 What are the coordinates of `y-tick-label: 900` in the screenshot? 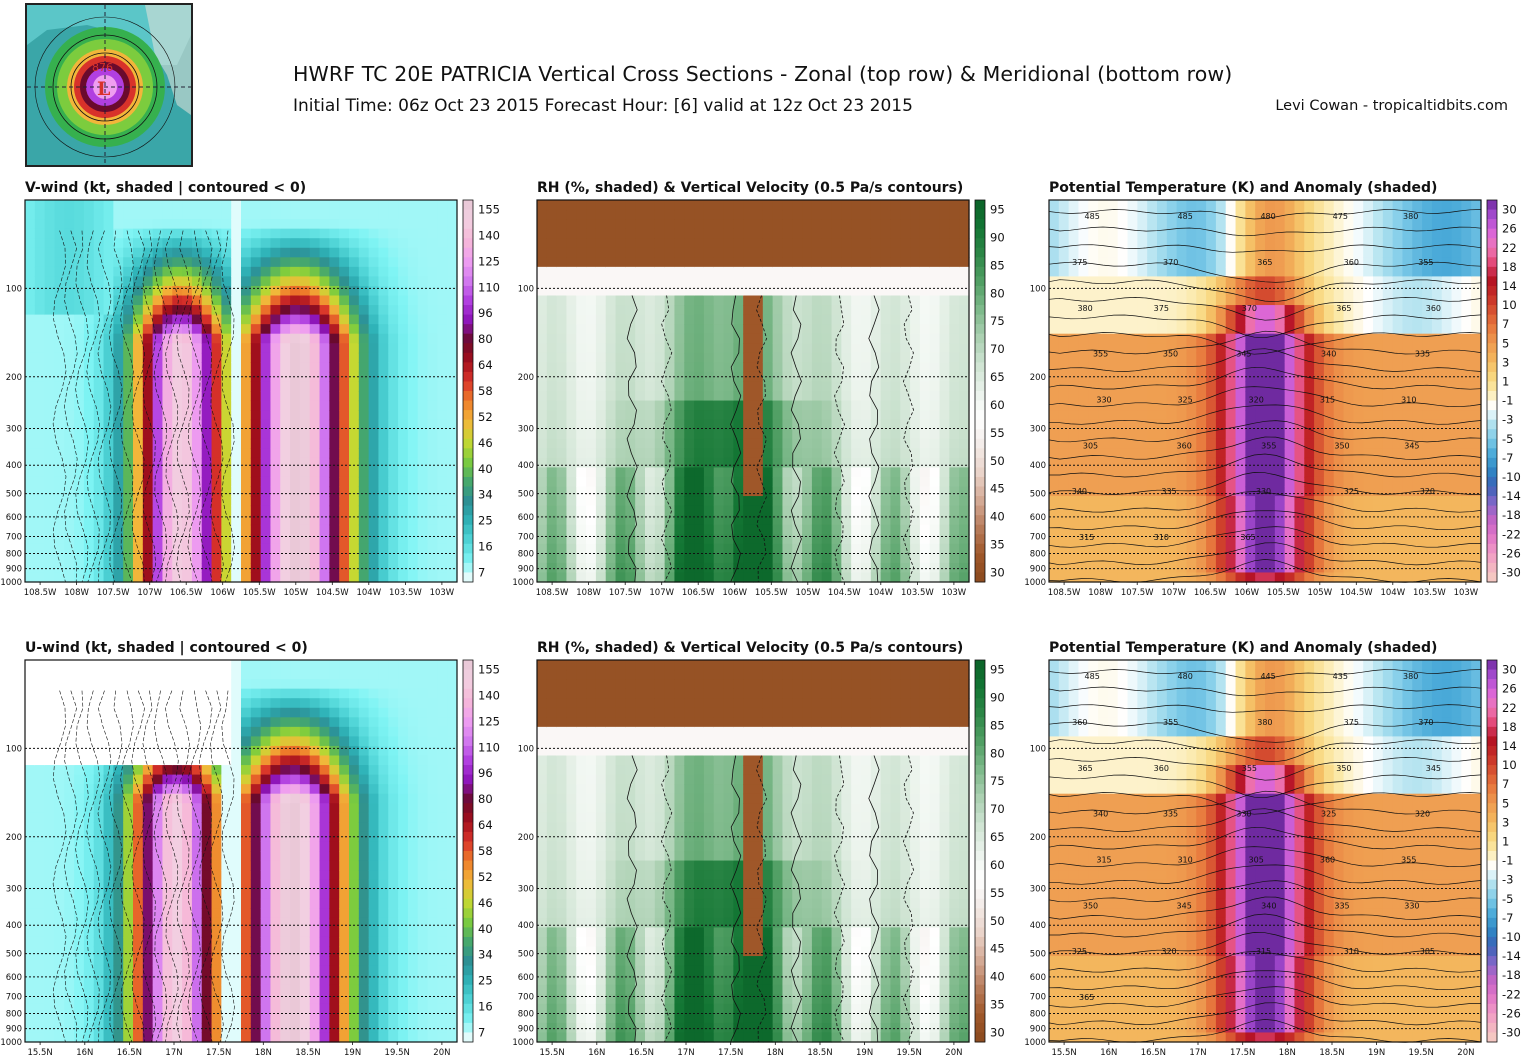 It's located at (526, 570).